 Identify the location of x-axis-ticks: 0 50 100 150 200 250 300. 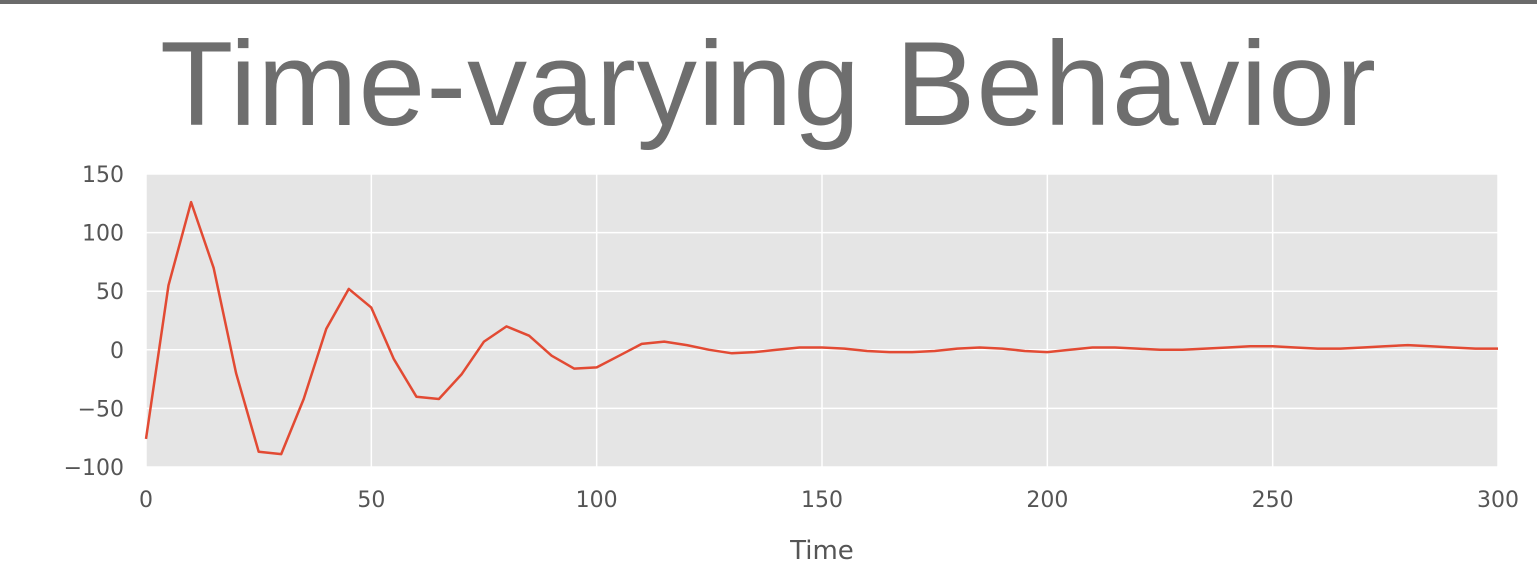
(829, 500).